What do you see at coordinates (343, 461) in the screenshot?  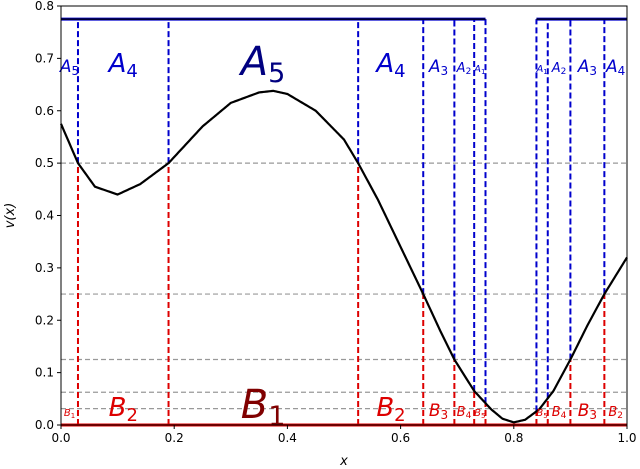 I see `x-axis-label: x` at bounding box center [343, 461].